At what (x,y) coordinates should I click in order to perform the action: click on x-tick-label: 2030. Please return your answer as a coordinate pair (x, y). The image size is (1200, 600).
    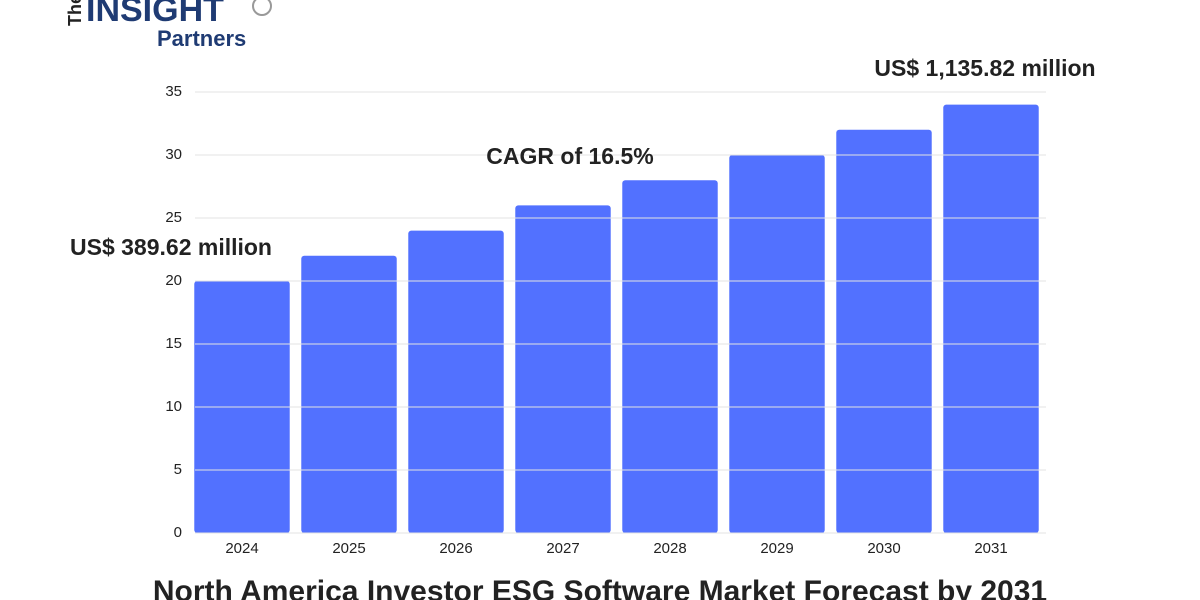
    Looking at the image, I should click on (883, 548).